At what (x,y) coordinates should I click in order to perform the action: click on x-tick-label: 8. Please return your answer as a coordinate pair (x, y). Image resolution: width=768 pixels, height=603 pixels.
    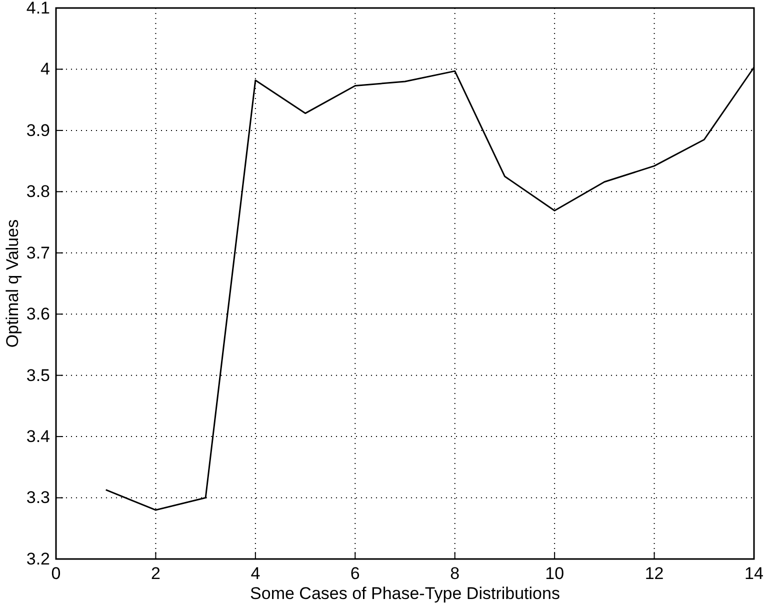
    Looking at the image, I should click on (455, 574).